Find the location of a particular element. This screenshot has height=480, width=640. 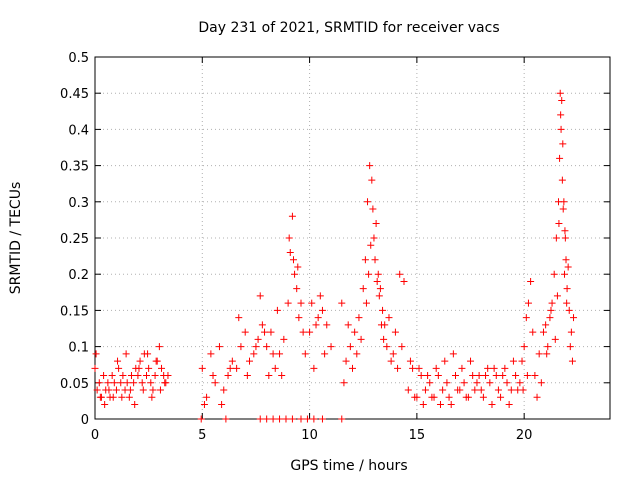

x-tick-label: 0 is located at coordinates (95, 435).